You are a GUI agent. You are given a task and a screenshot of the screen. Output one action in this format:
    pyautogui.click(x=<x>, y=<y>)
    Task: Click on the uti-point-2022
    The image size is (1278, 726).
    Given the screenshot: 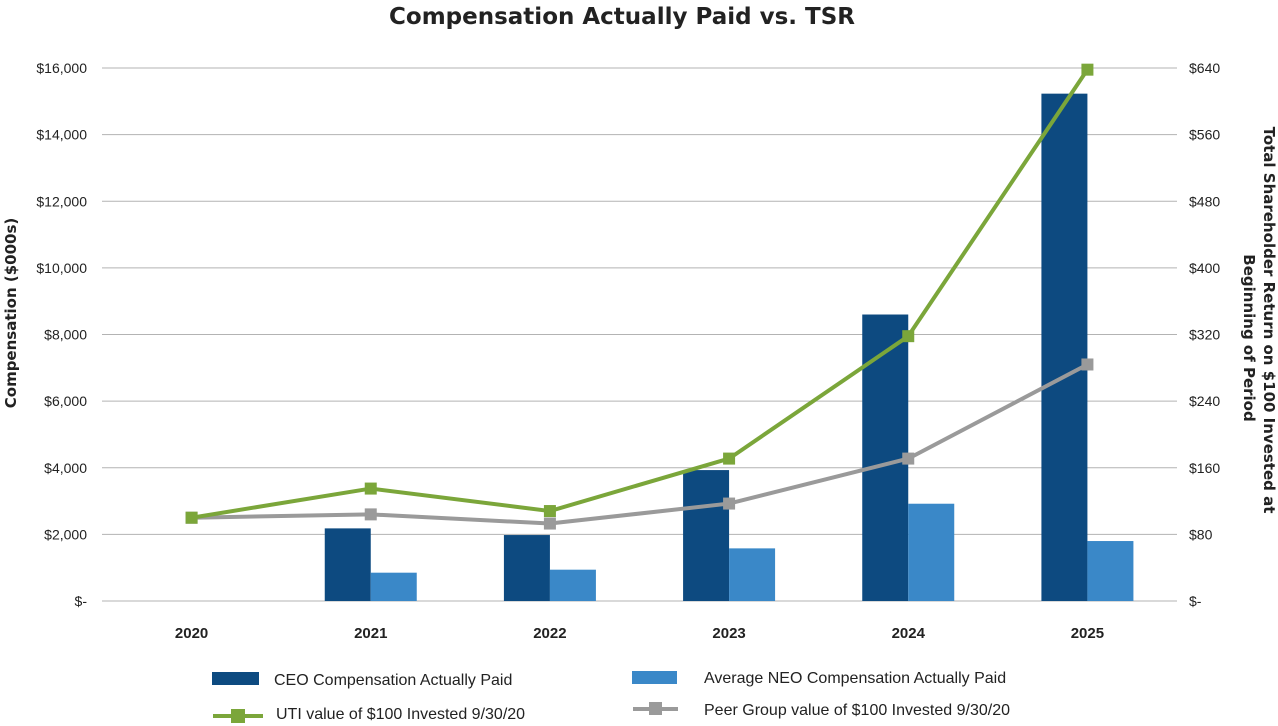 What is the action you would take?
    pyautogui.click(x=549, y=511)
    